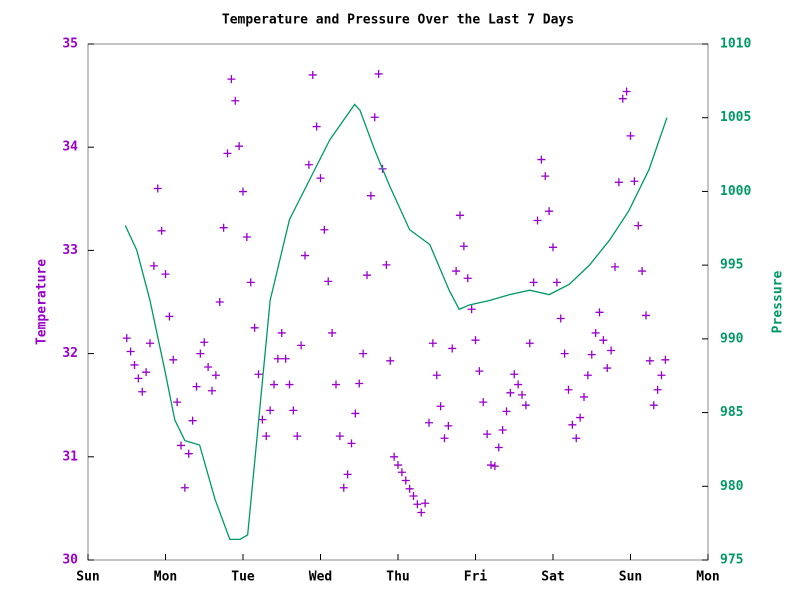 The width and height of the screenshot is (800, 604). I want to click on x-tick-label: Fri, so click(476, 577).